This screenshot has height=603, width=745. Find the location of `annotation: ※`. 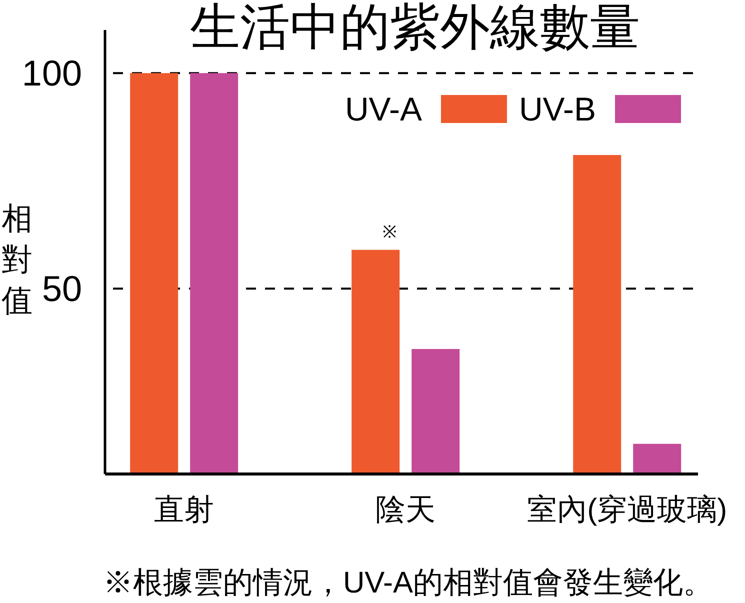

annotation: ※ is located at coordinates (389, 232).